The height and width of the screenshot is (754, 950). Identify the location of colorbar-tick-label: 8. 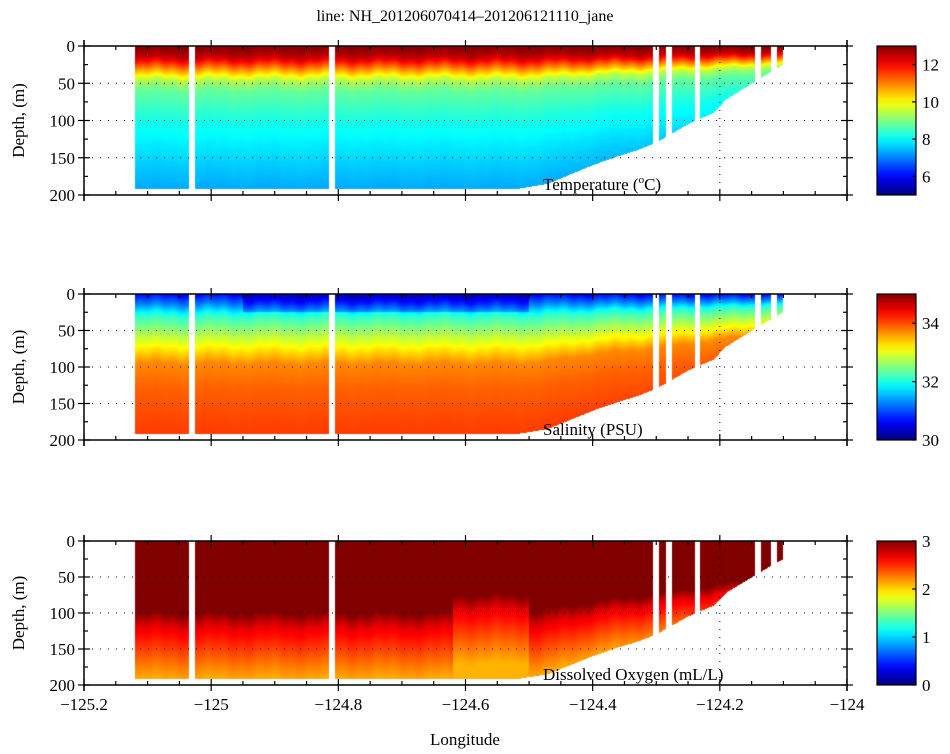
(926, 139).